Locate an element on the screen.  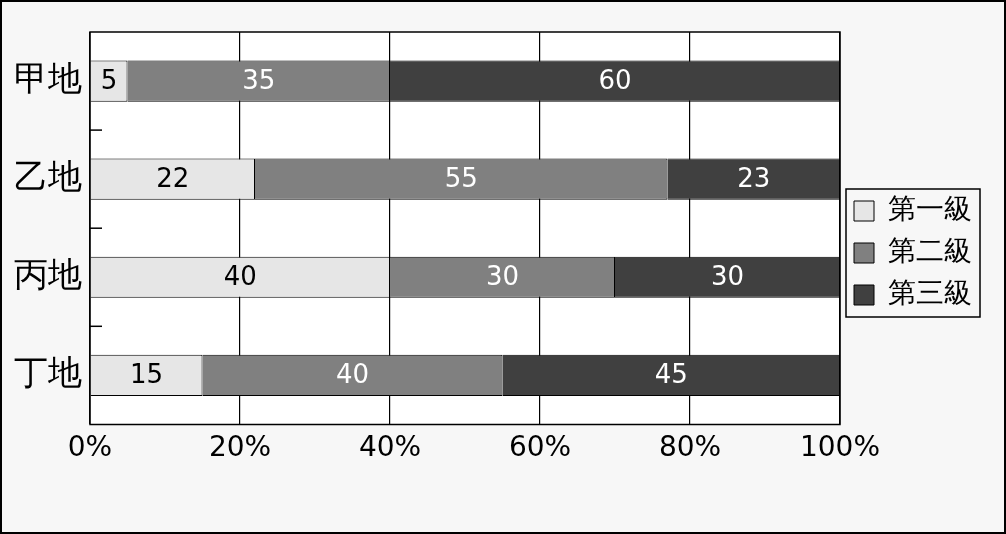
data-label: 45 is located at coordinates (671, 374).